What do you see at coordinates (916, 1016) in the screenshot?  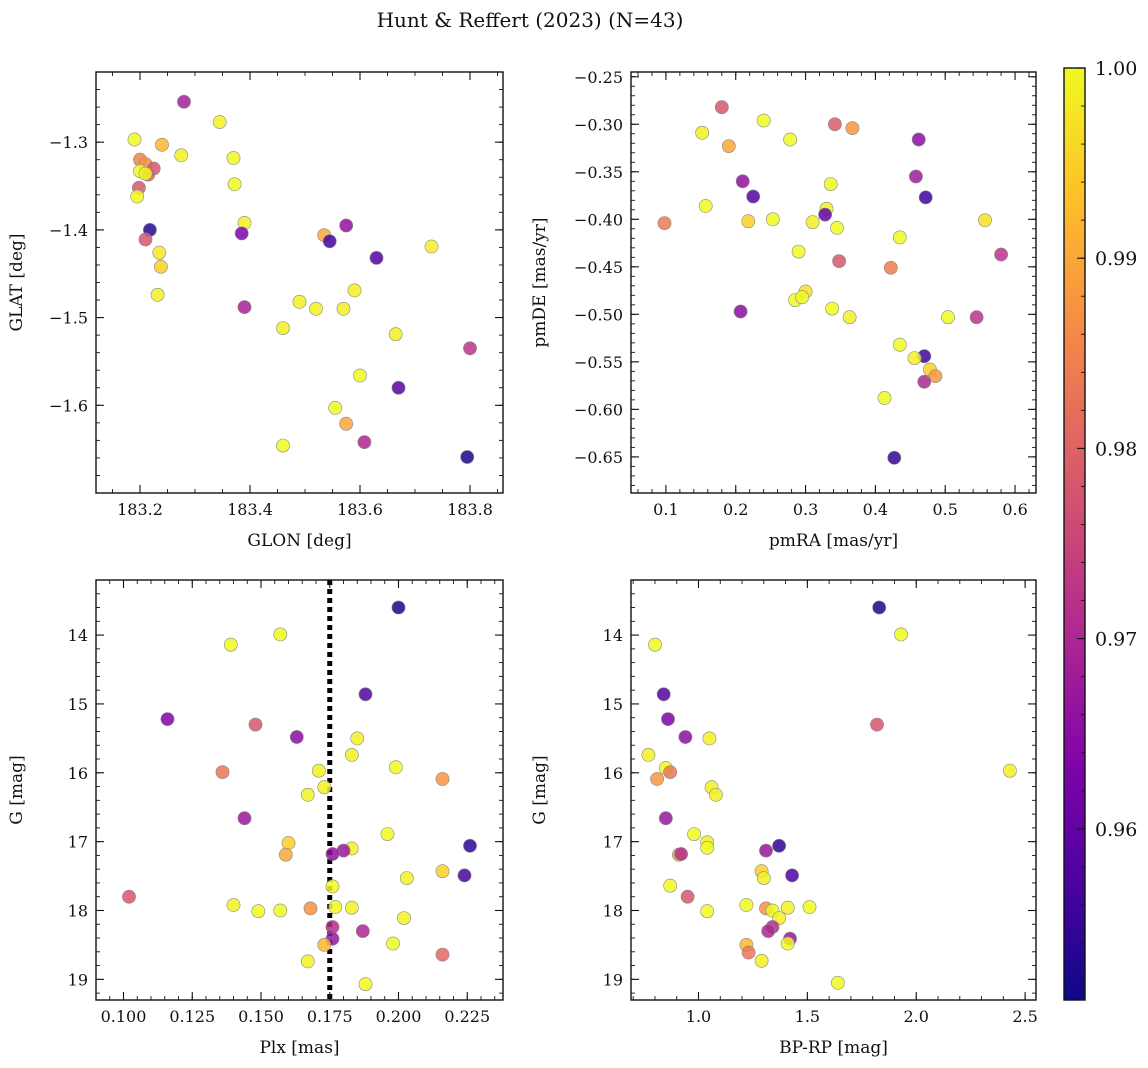 I see `x-tick-label: 2.0` at bounding box center [916, 1016].